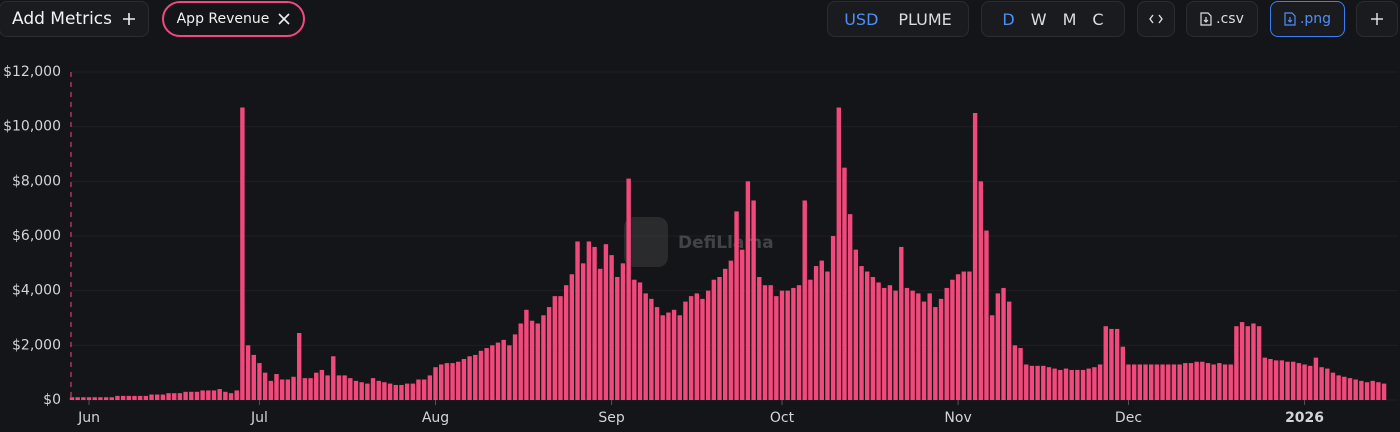 The width and height of the screenshot is (1400, 432). What do you see at coordinates (925, 19) in the screenshot?
I see `currency-option: PLUME` at bounding box center [925, 19].